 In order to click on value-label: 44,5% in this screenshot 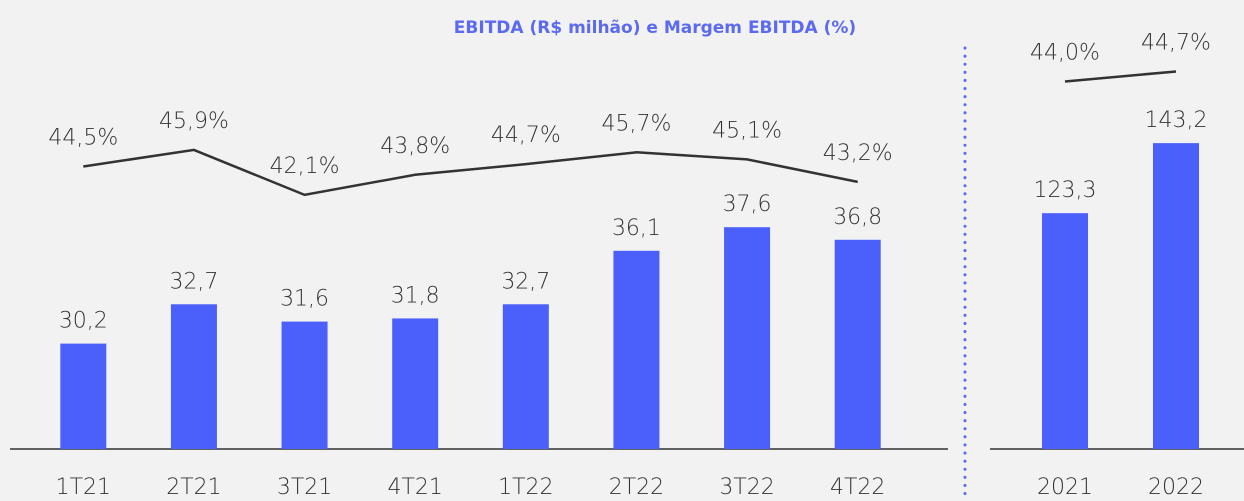, I will do `click(83, 137)`.